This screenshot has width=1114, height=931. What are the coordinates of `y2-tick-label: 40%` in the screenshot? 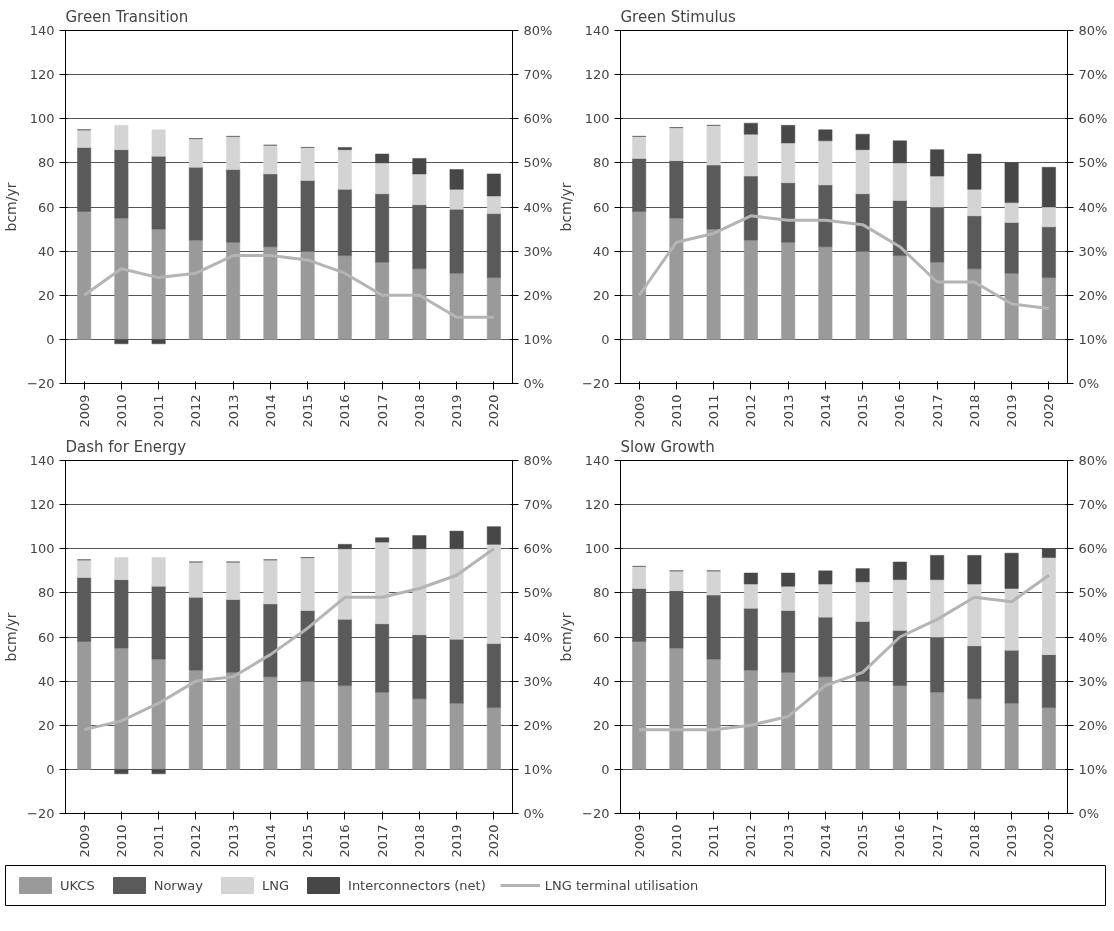 It's located at (538, 207).